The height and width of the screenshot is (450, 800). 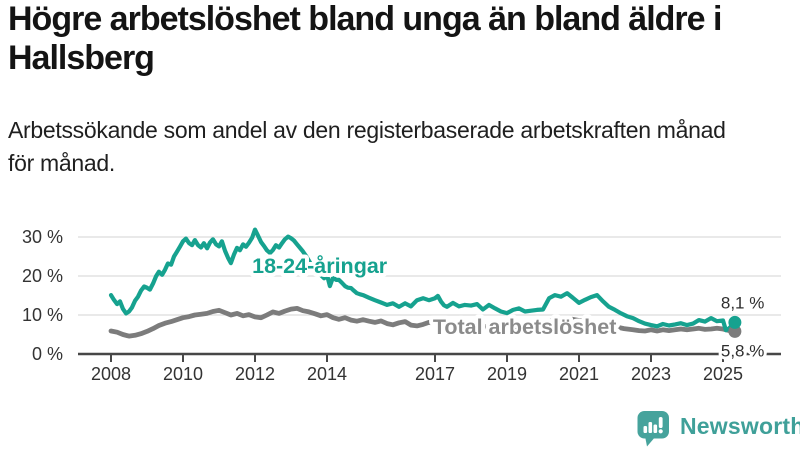 I want to click on bar-tall, so click(x=650, y=427).